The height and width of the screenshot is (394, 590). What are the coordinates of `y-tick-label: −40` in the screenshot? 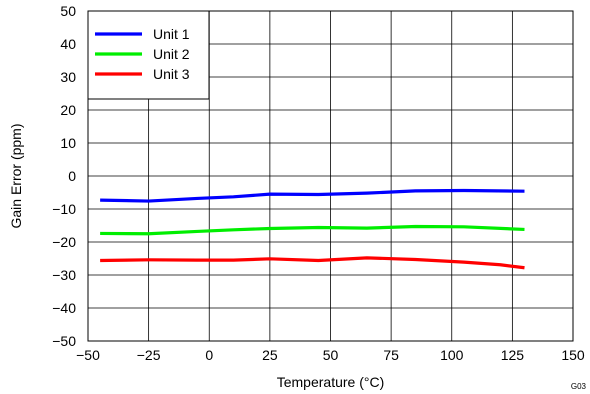 It's located at (64, 308).